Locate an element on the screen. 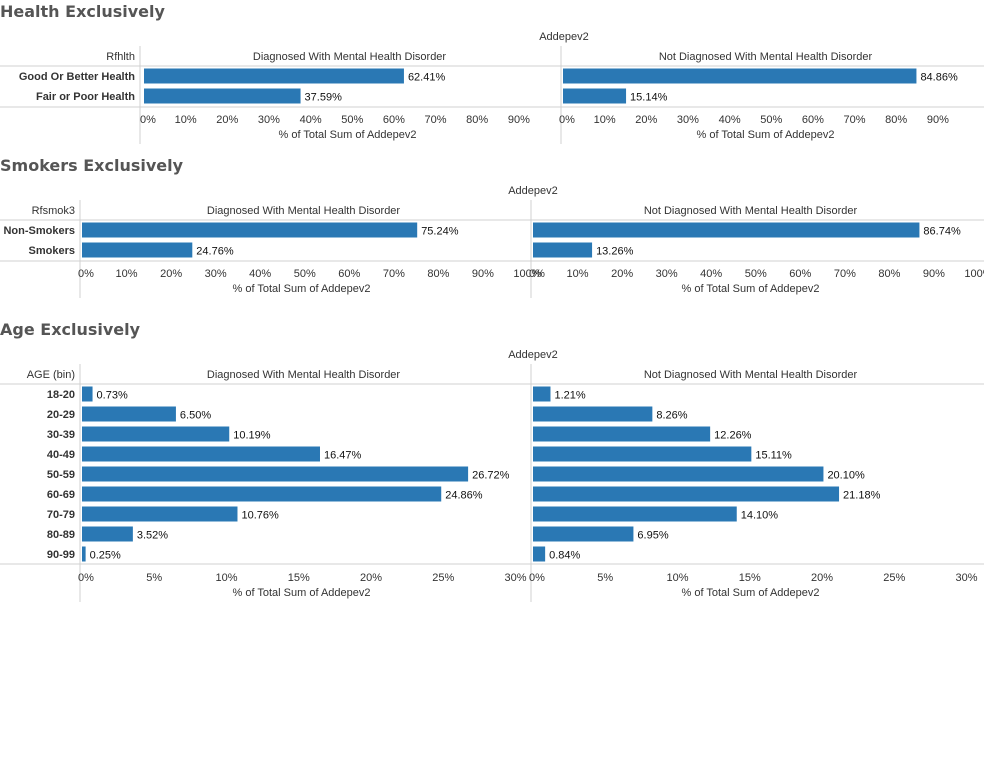 This screenshot has width=984, height=784. data-label: 21.18% is located at coordinates (862, 496).